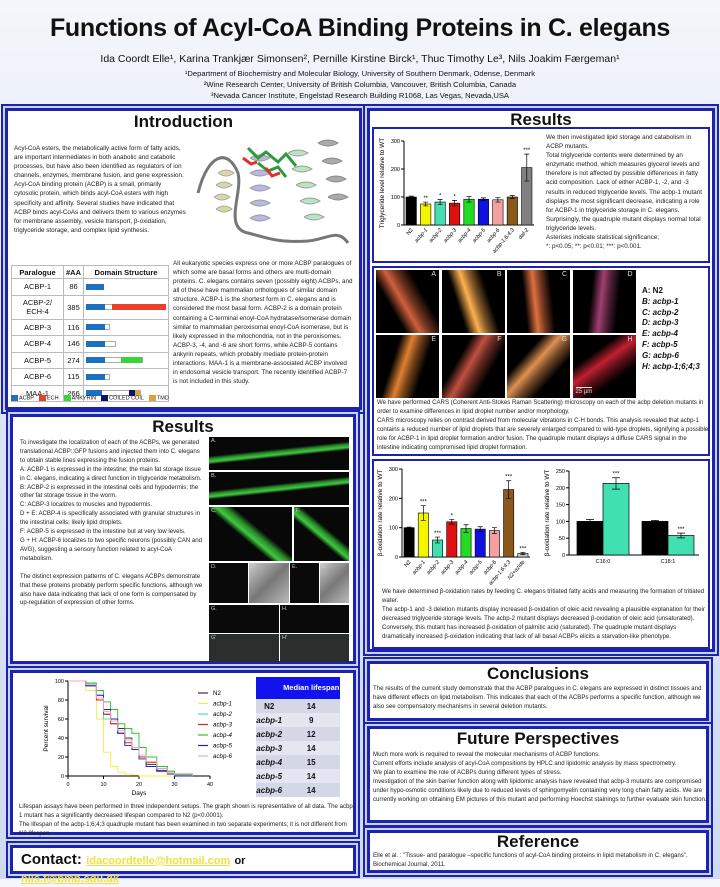 Image resolution: width=720 pixels, height=887 pixels. What do you see at coordinates (222, 735) in the screenshot?
I see `legend-label: acbp-4` at bounding box center [222, 735].